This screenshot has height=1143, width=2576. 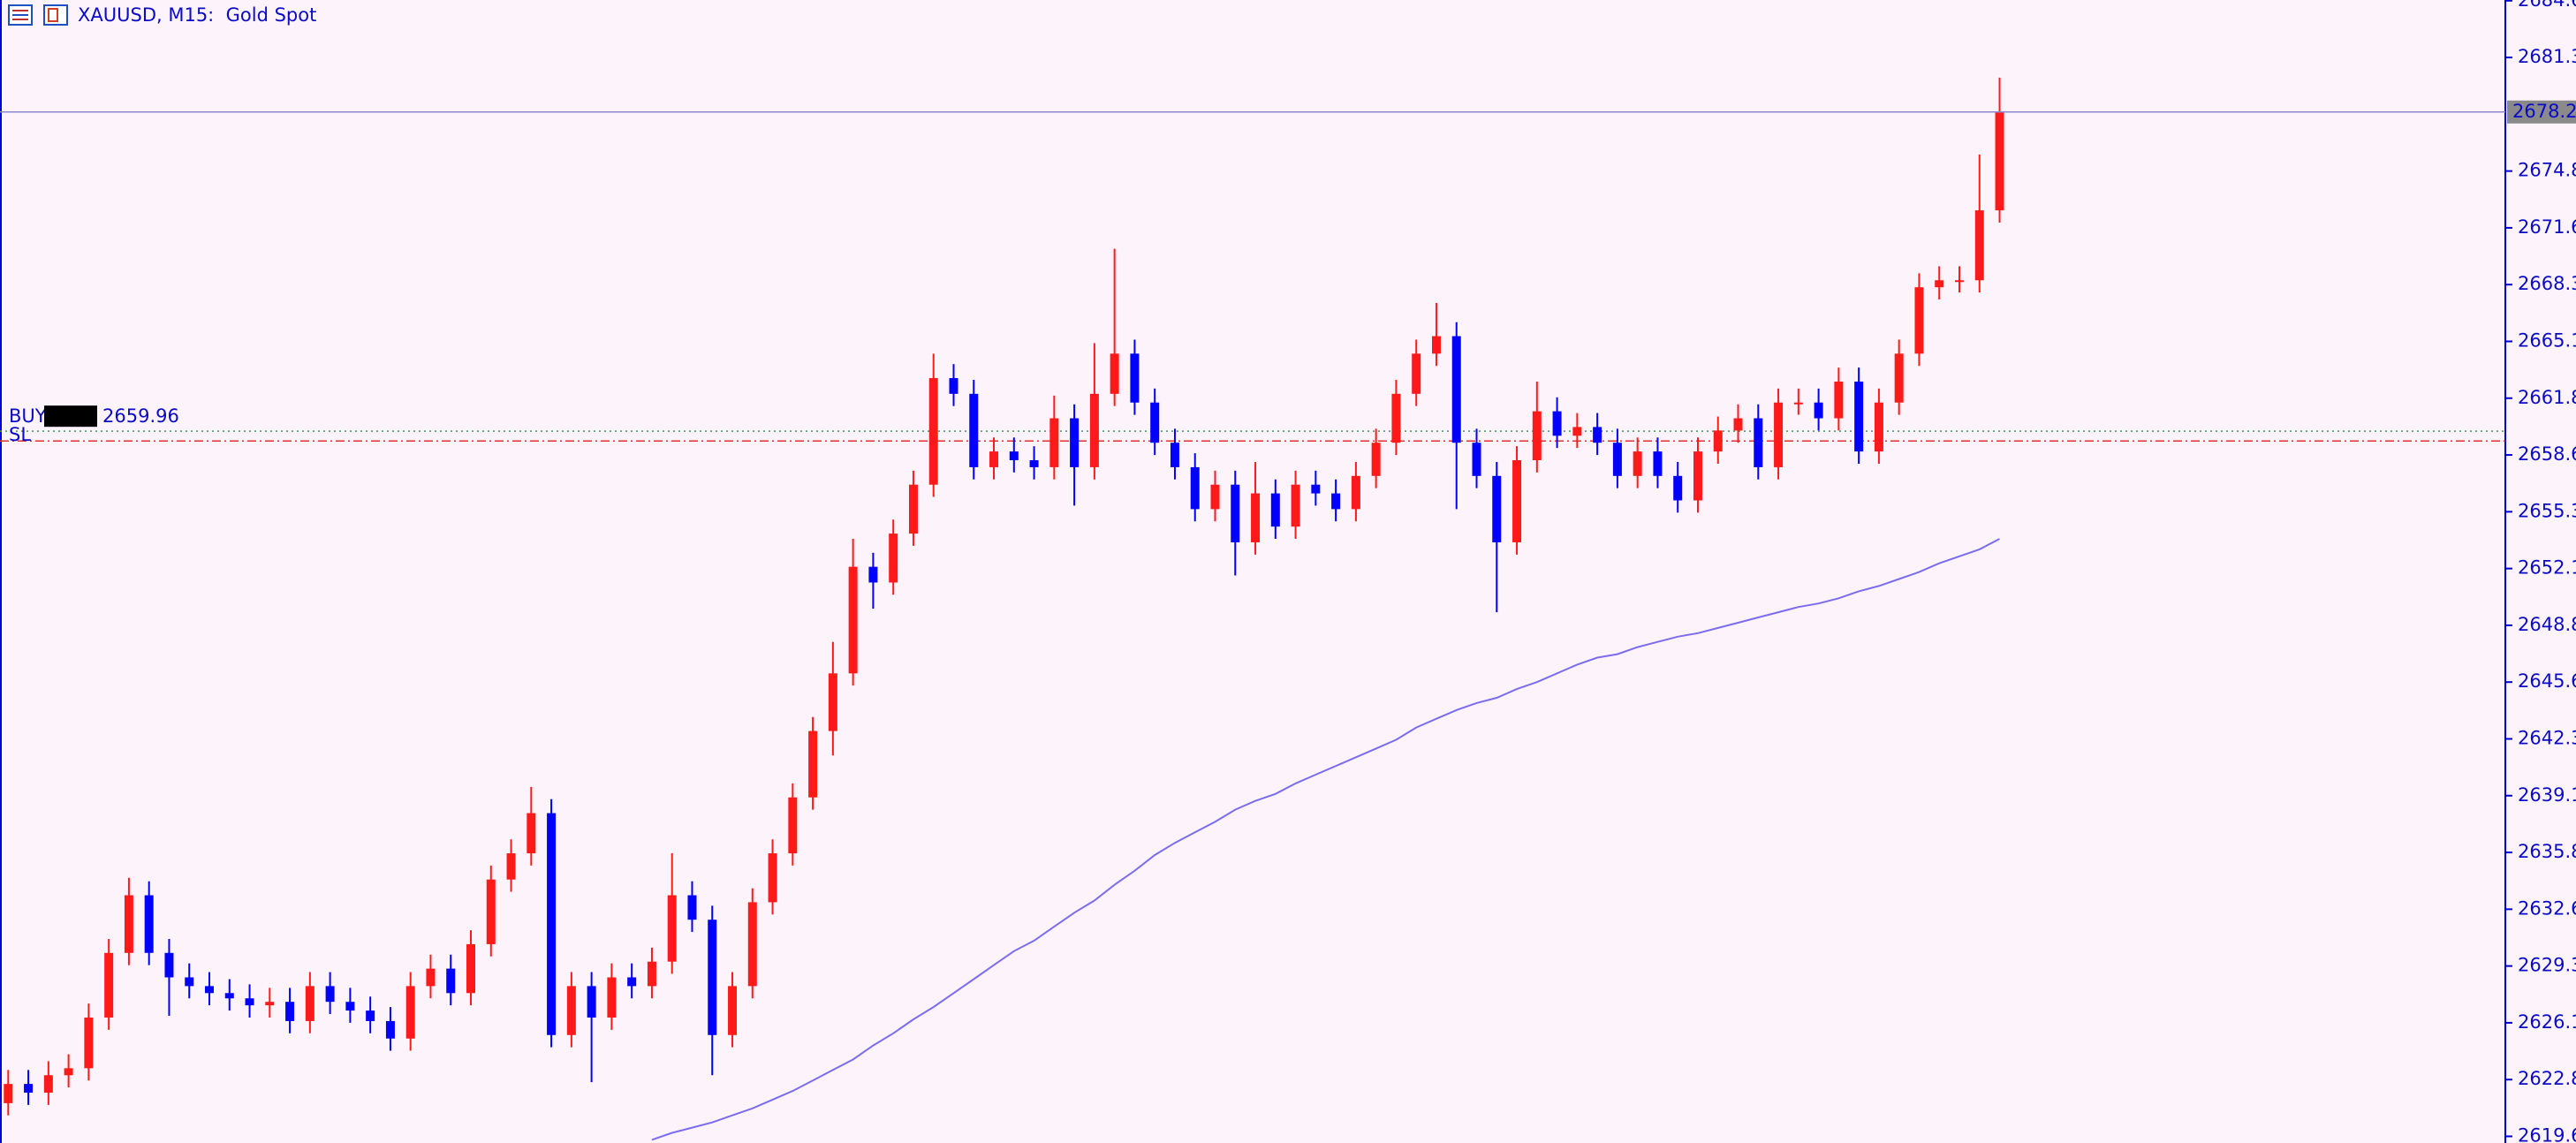 I want to click on y-tick-label: 2681.35, so click(x=2547, y=56).